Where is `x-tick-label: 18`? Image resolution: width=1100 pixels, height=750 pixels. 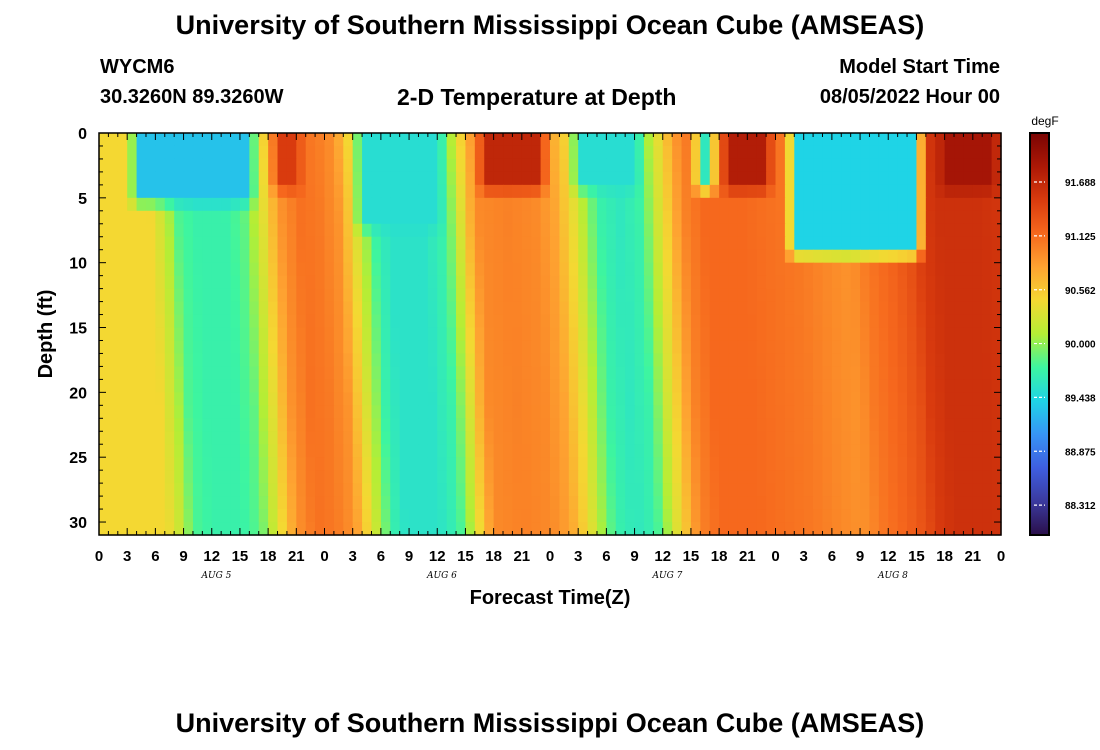 x-tick-label: 18 is located at coordinates (493, 556).